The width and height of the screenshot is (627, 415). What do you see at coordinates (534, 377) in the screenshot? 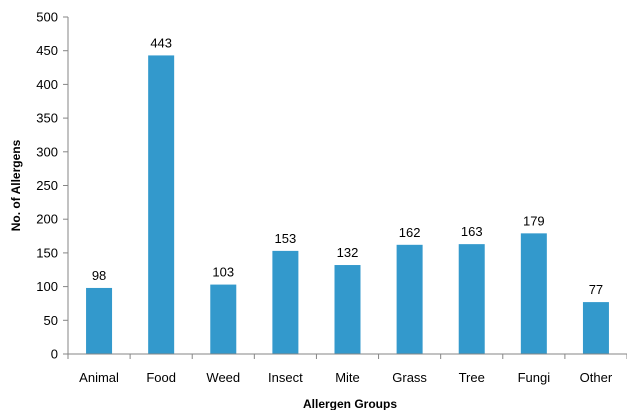
I see `x-tick-label-fungi: Fungi` at bounding box center [534, 377].